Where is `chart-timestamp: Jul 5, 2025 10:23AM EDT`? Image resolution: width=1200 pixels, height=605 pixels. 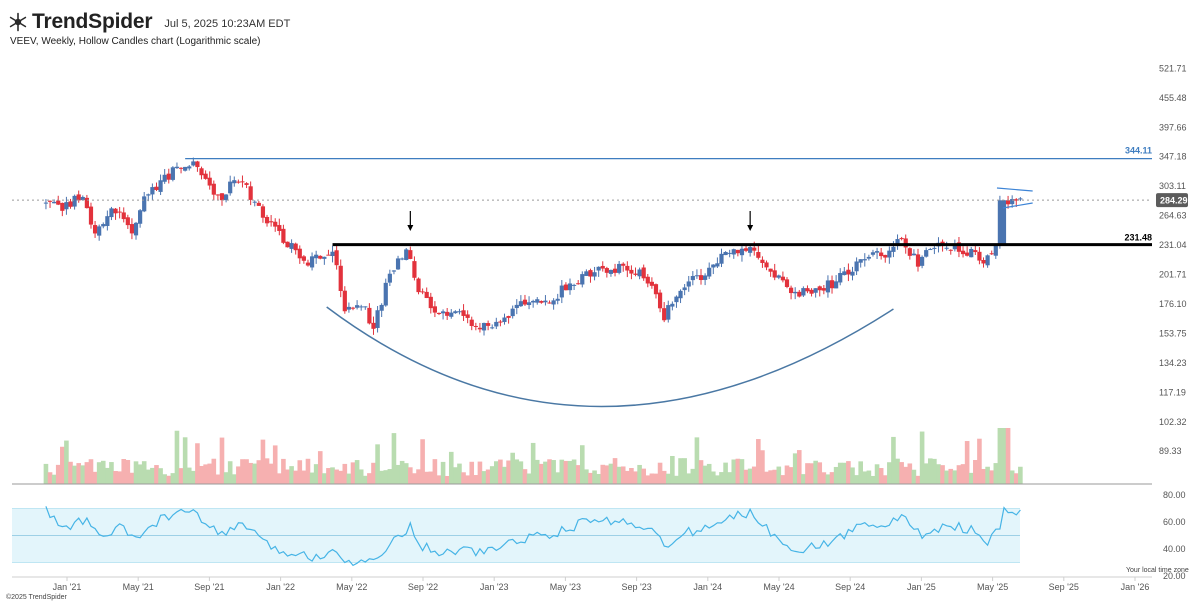
chart-timestamp: Jul 5, 2025 10:23AM EDT is located at coordinates (227, 23).